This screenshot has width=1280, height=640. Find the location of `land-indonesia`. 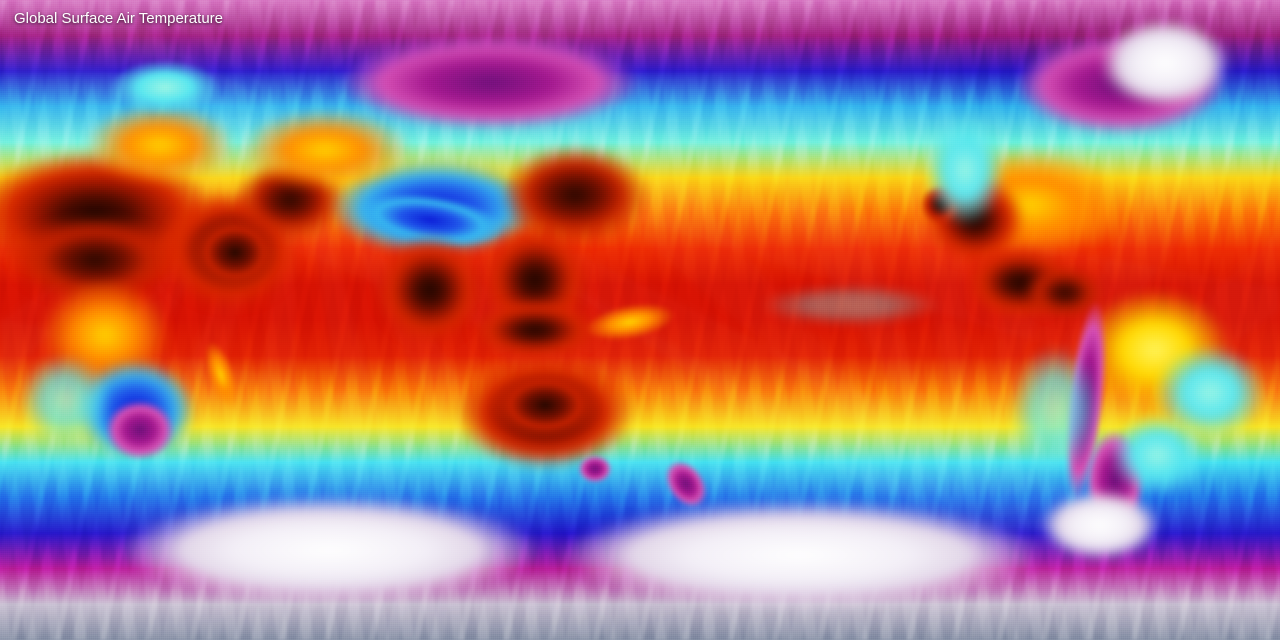

land-indonesia is located at coordinates (535, 330).